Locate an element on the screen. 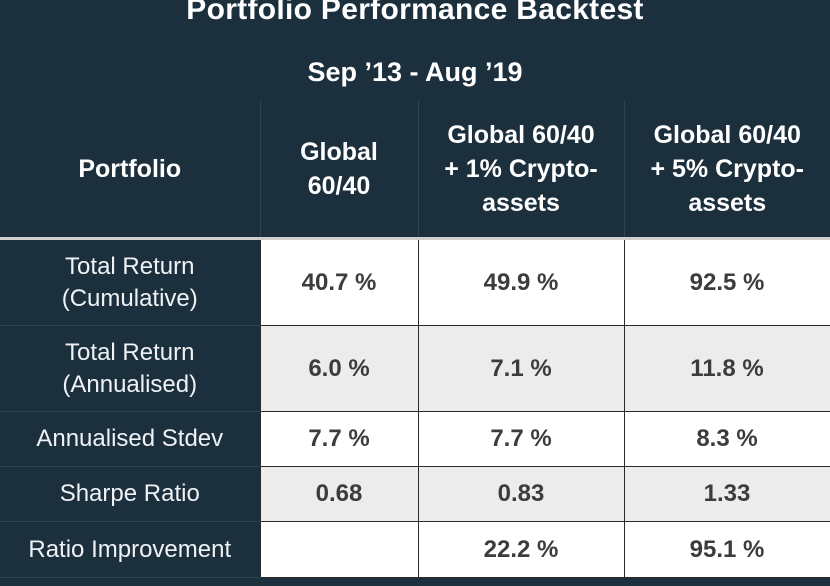 The image size is (830, 586). table-cell: 92.5 % is located at coordinates (726, 282).